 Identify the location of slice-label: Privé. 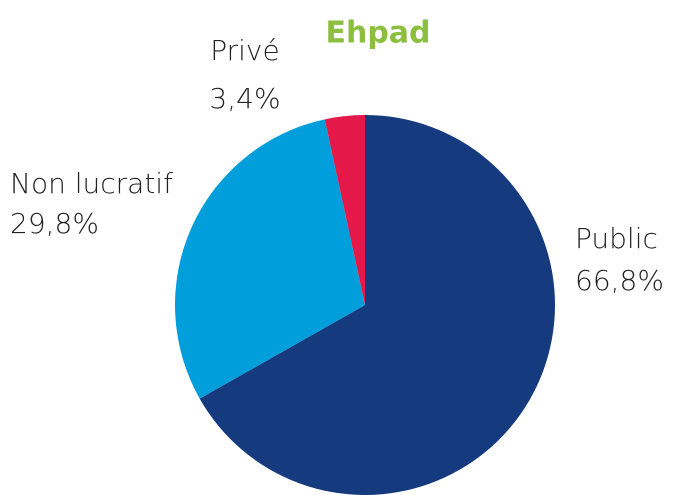
(244, 50).